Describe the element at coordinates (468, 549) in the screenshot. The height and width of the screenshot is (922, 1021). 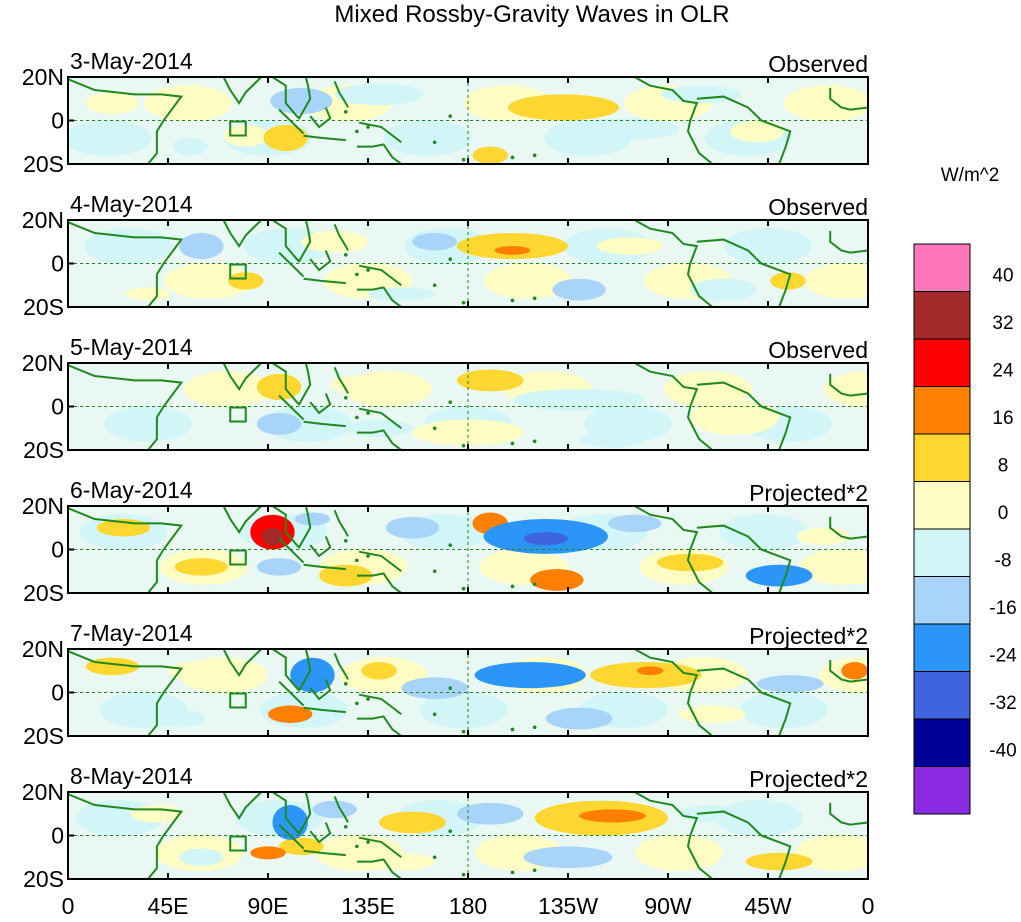
I see `coastlines` at that location.